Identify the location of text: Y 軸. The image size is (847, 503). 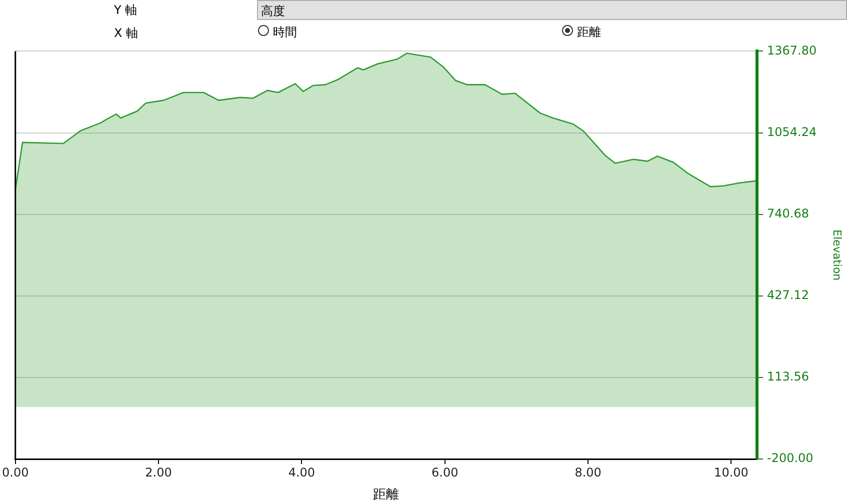
(126, 10).